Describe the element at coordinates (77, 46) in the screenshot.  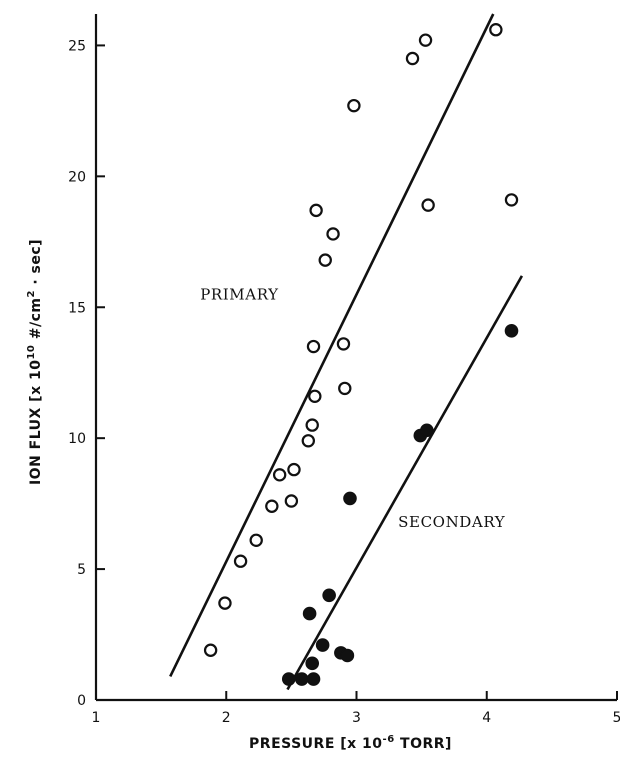
I see `y-tick-label: 25` at that location.